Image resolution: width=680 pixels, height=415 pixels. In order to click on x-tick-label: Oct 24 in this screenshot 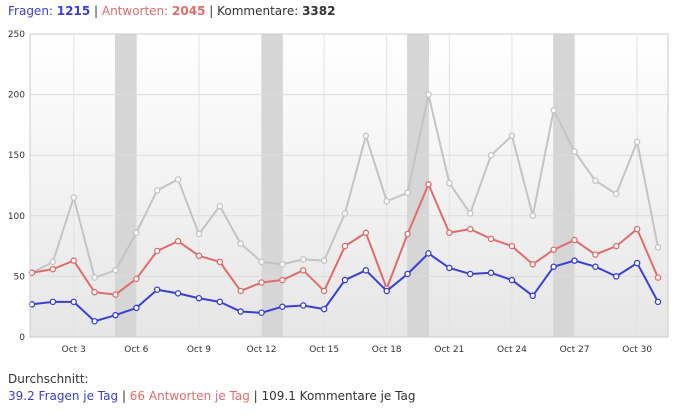, I will do `click(512, 350)`.